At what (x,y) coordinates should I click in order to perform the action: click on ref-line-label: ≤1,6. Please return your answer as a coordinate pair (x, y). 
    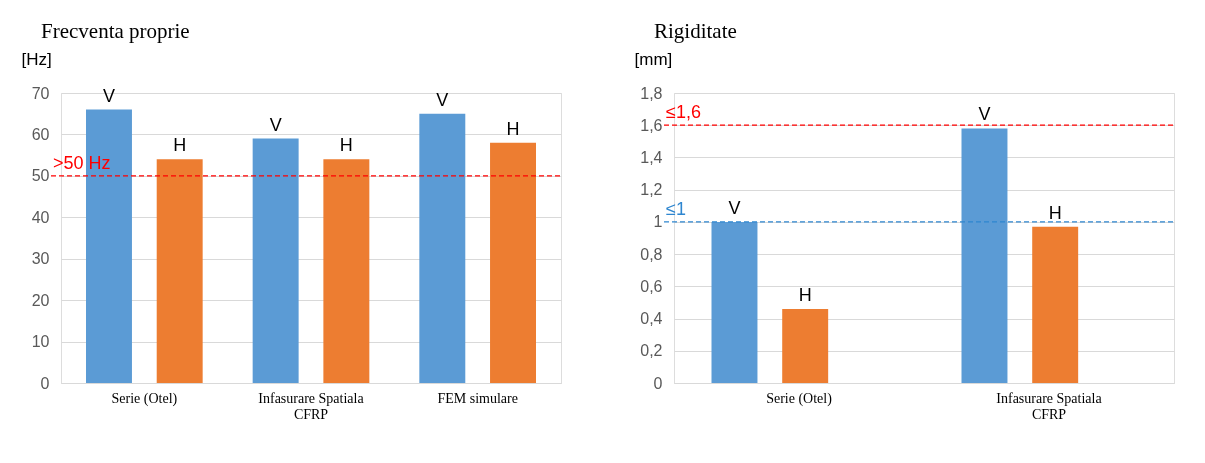
    Looking at the image, I should click on (683, 112).